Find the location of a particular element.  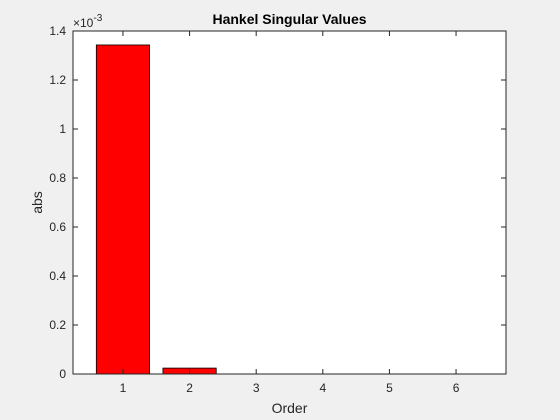

y-tick-label: 0.2 is located at coordinates (57, 325).